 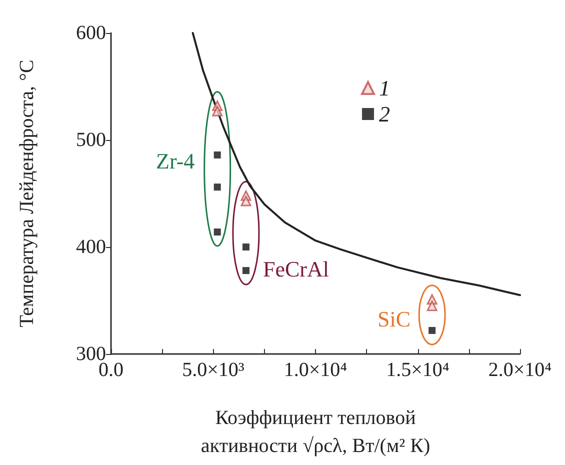 I want to click on annotation: Zr-4, so click(x=175, y=161).